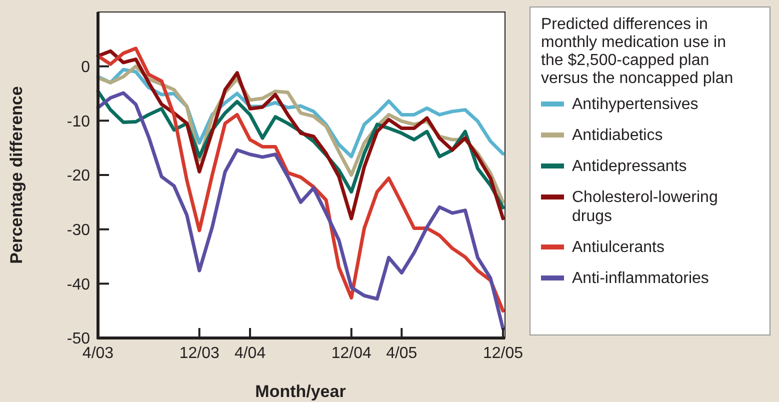  I want to click on legend-label: Anti-inflammatories, so click(640, 278).